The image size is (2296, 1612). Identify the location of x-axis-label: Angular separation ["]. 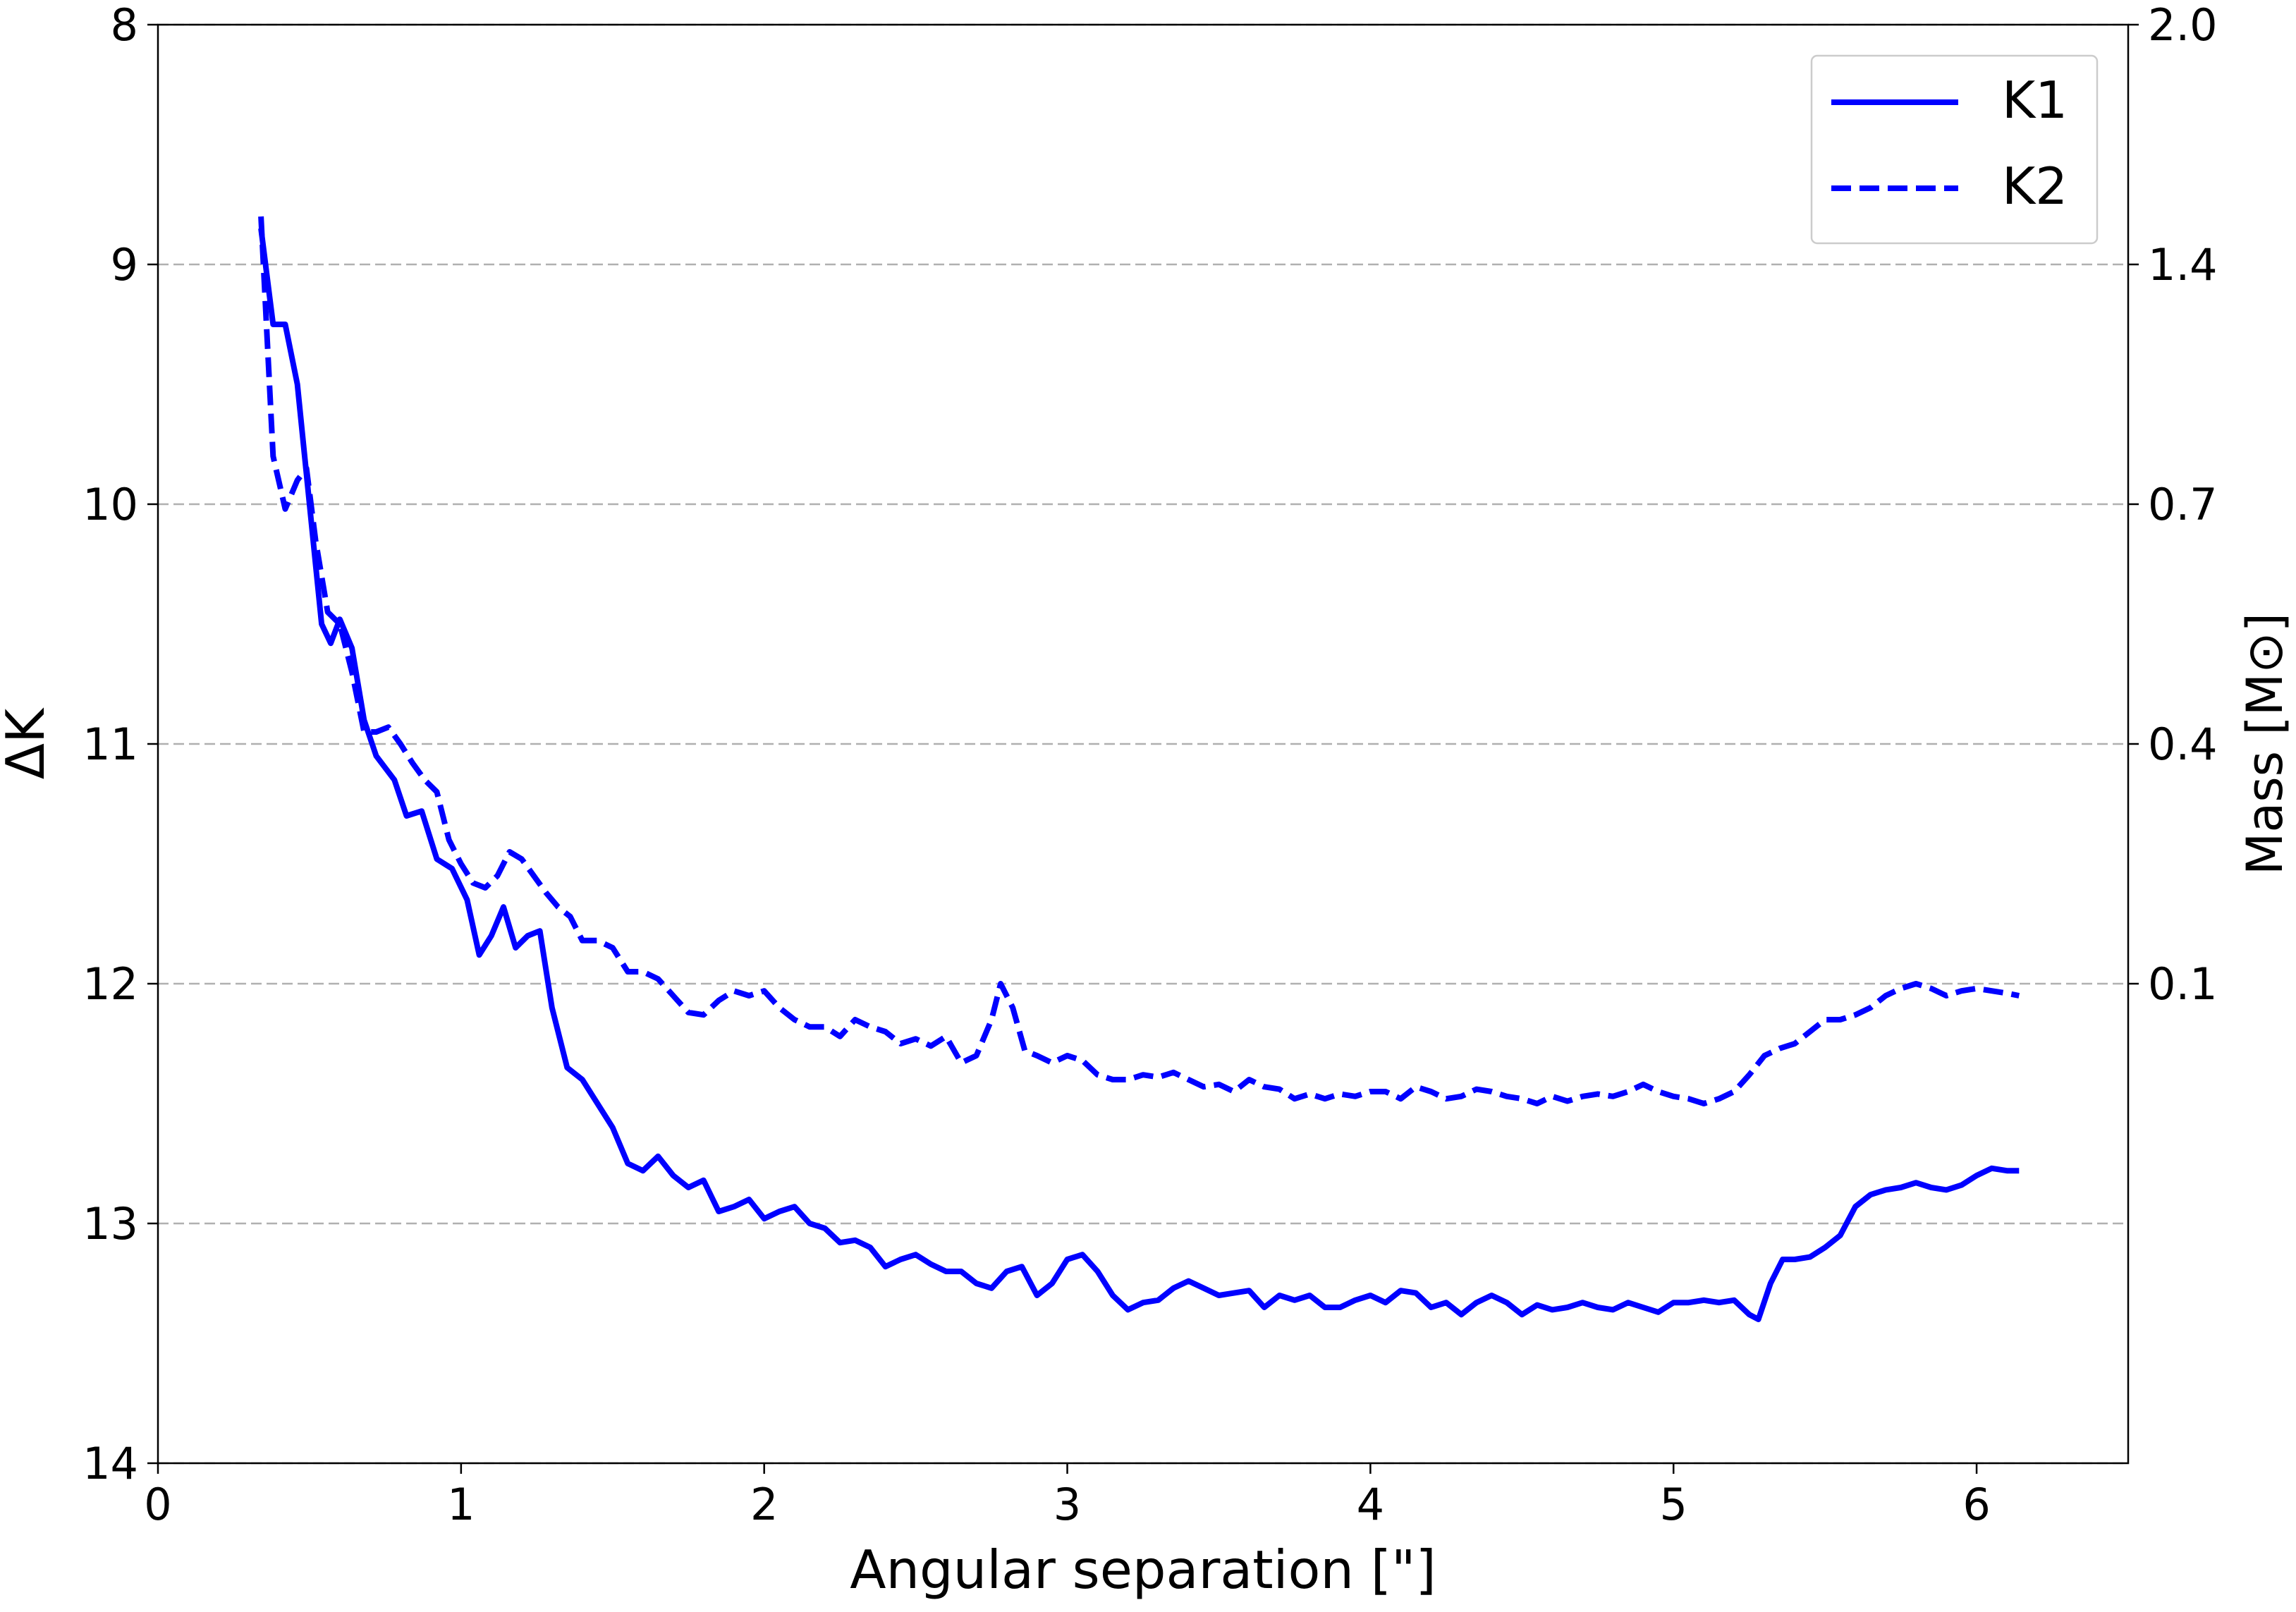
(1143, 1570).